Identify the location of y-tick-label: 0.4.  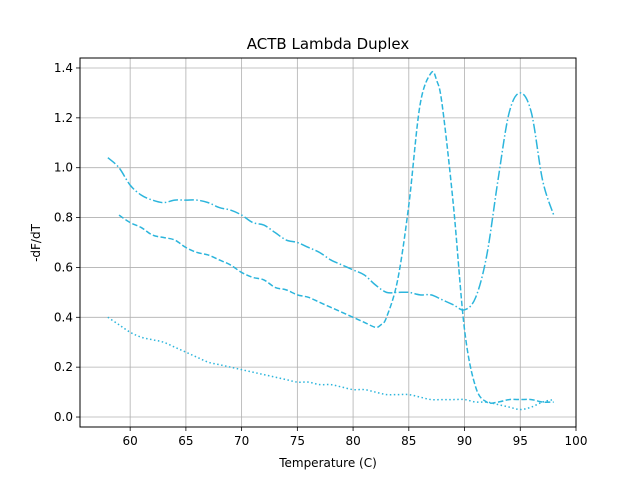
(63, 317).